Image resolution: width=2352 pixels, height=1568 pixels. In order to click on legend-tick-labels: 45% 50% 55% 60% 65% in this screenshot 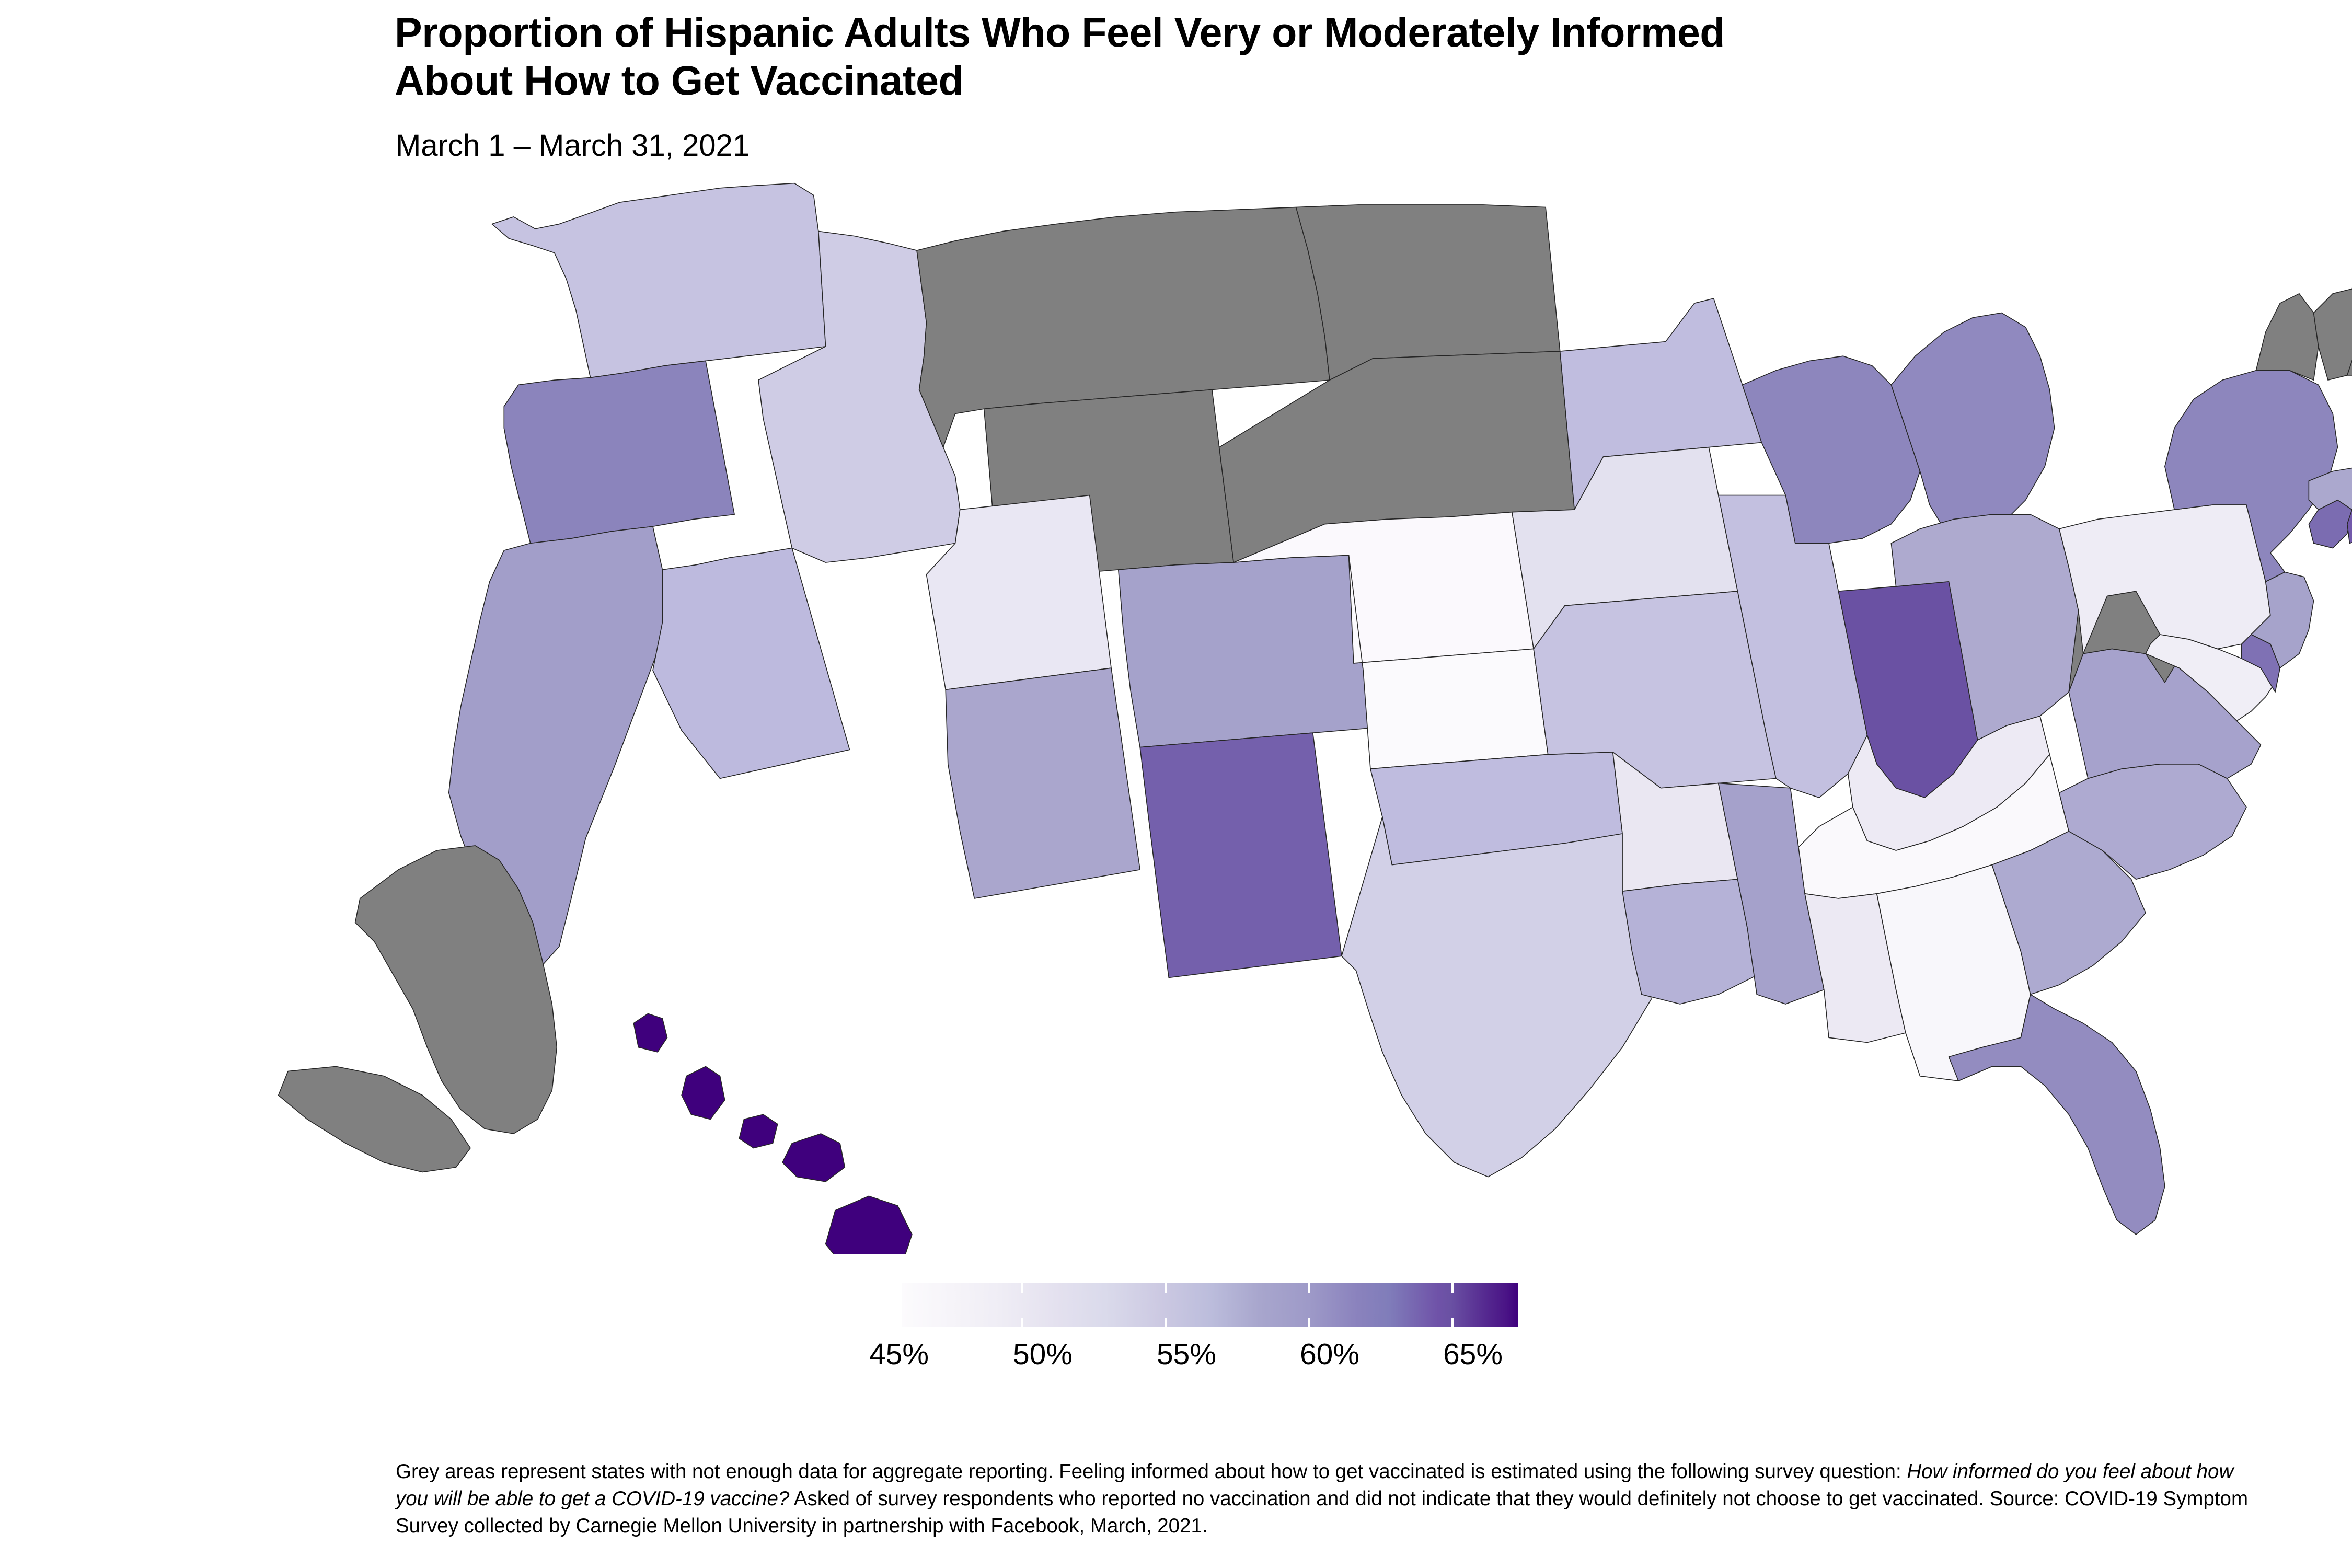, I will do `click(1212, 1358)`.